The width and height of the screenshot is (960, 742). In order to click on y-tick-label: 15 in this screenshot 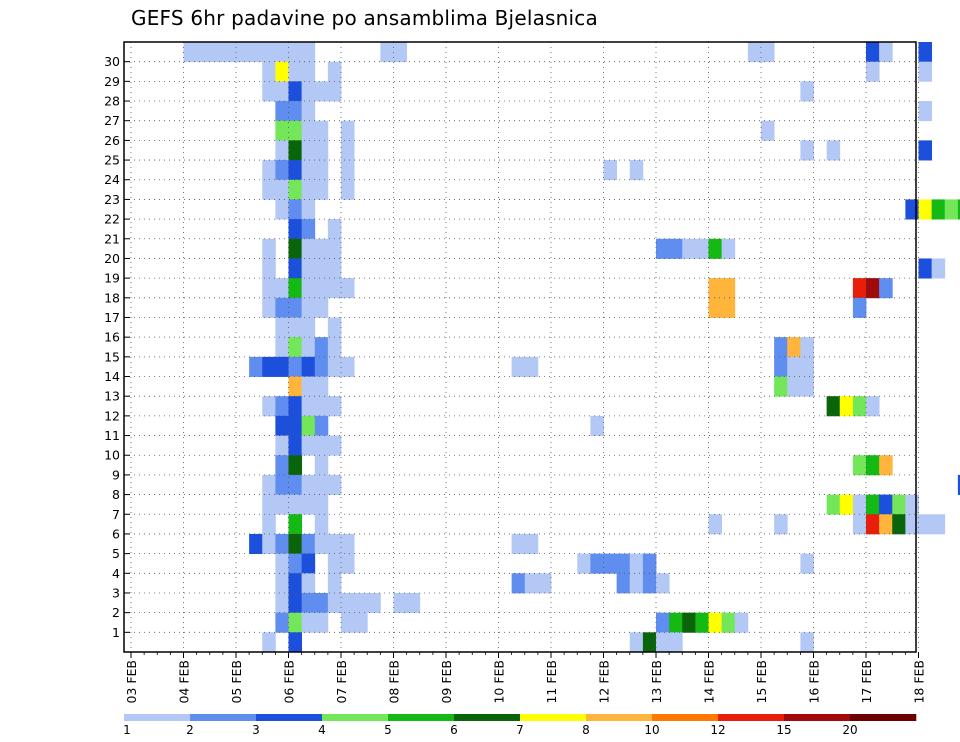, I will do `click(112, 356)`.